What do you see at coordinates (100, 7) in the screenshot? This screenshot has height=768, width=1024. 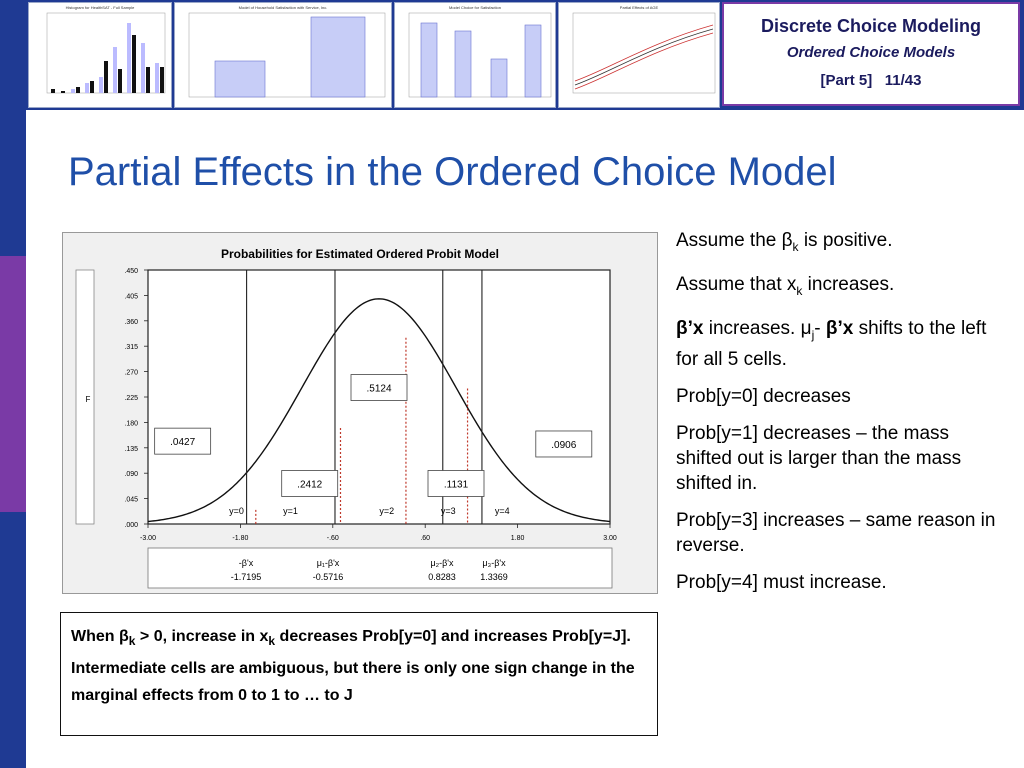 I see `thumbnail-title: Histogram for HealthSAT - Full Sample` at bounding box center [100, 7].